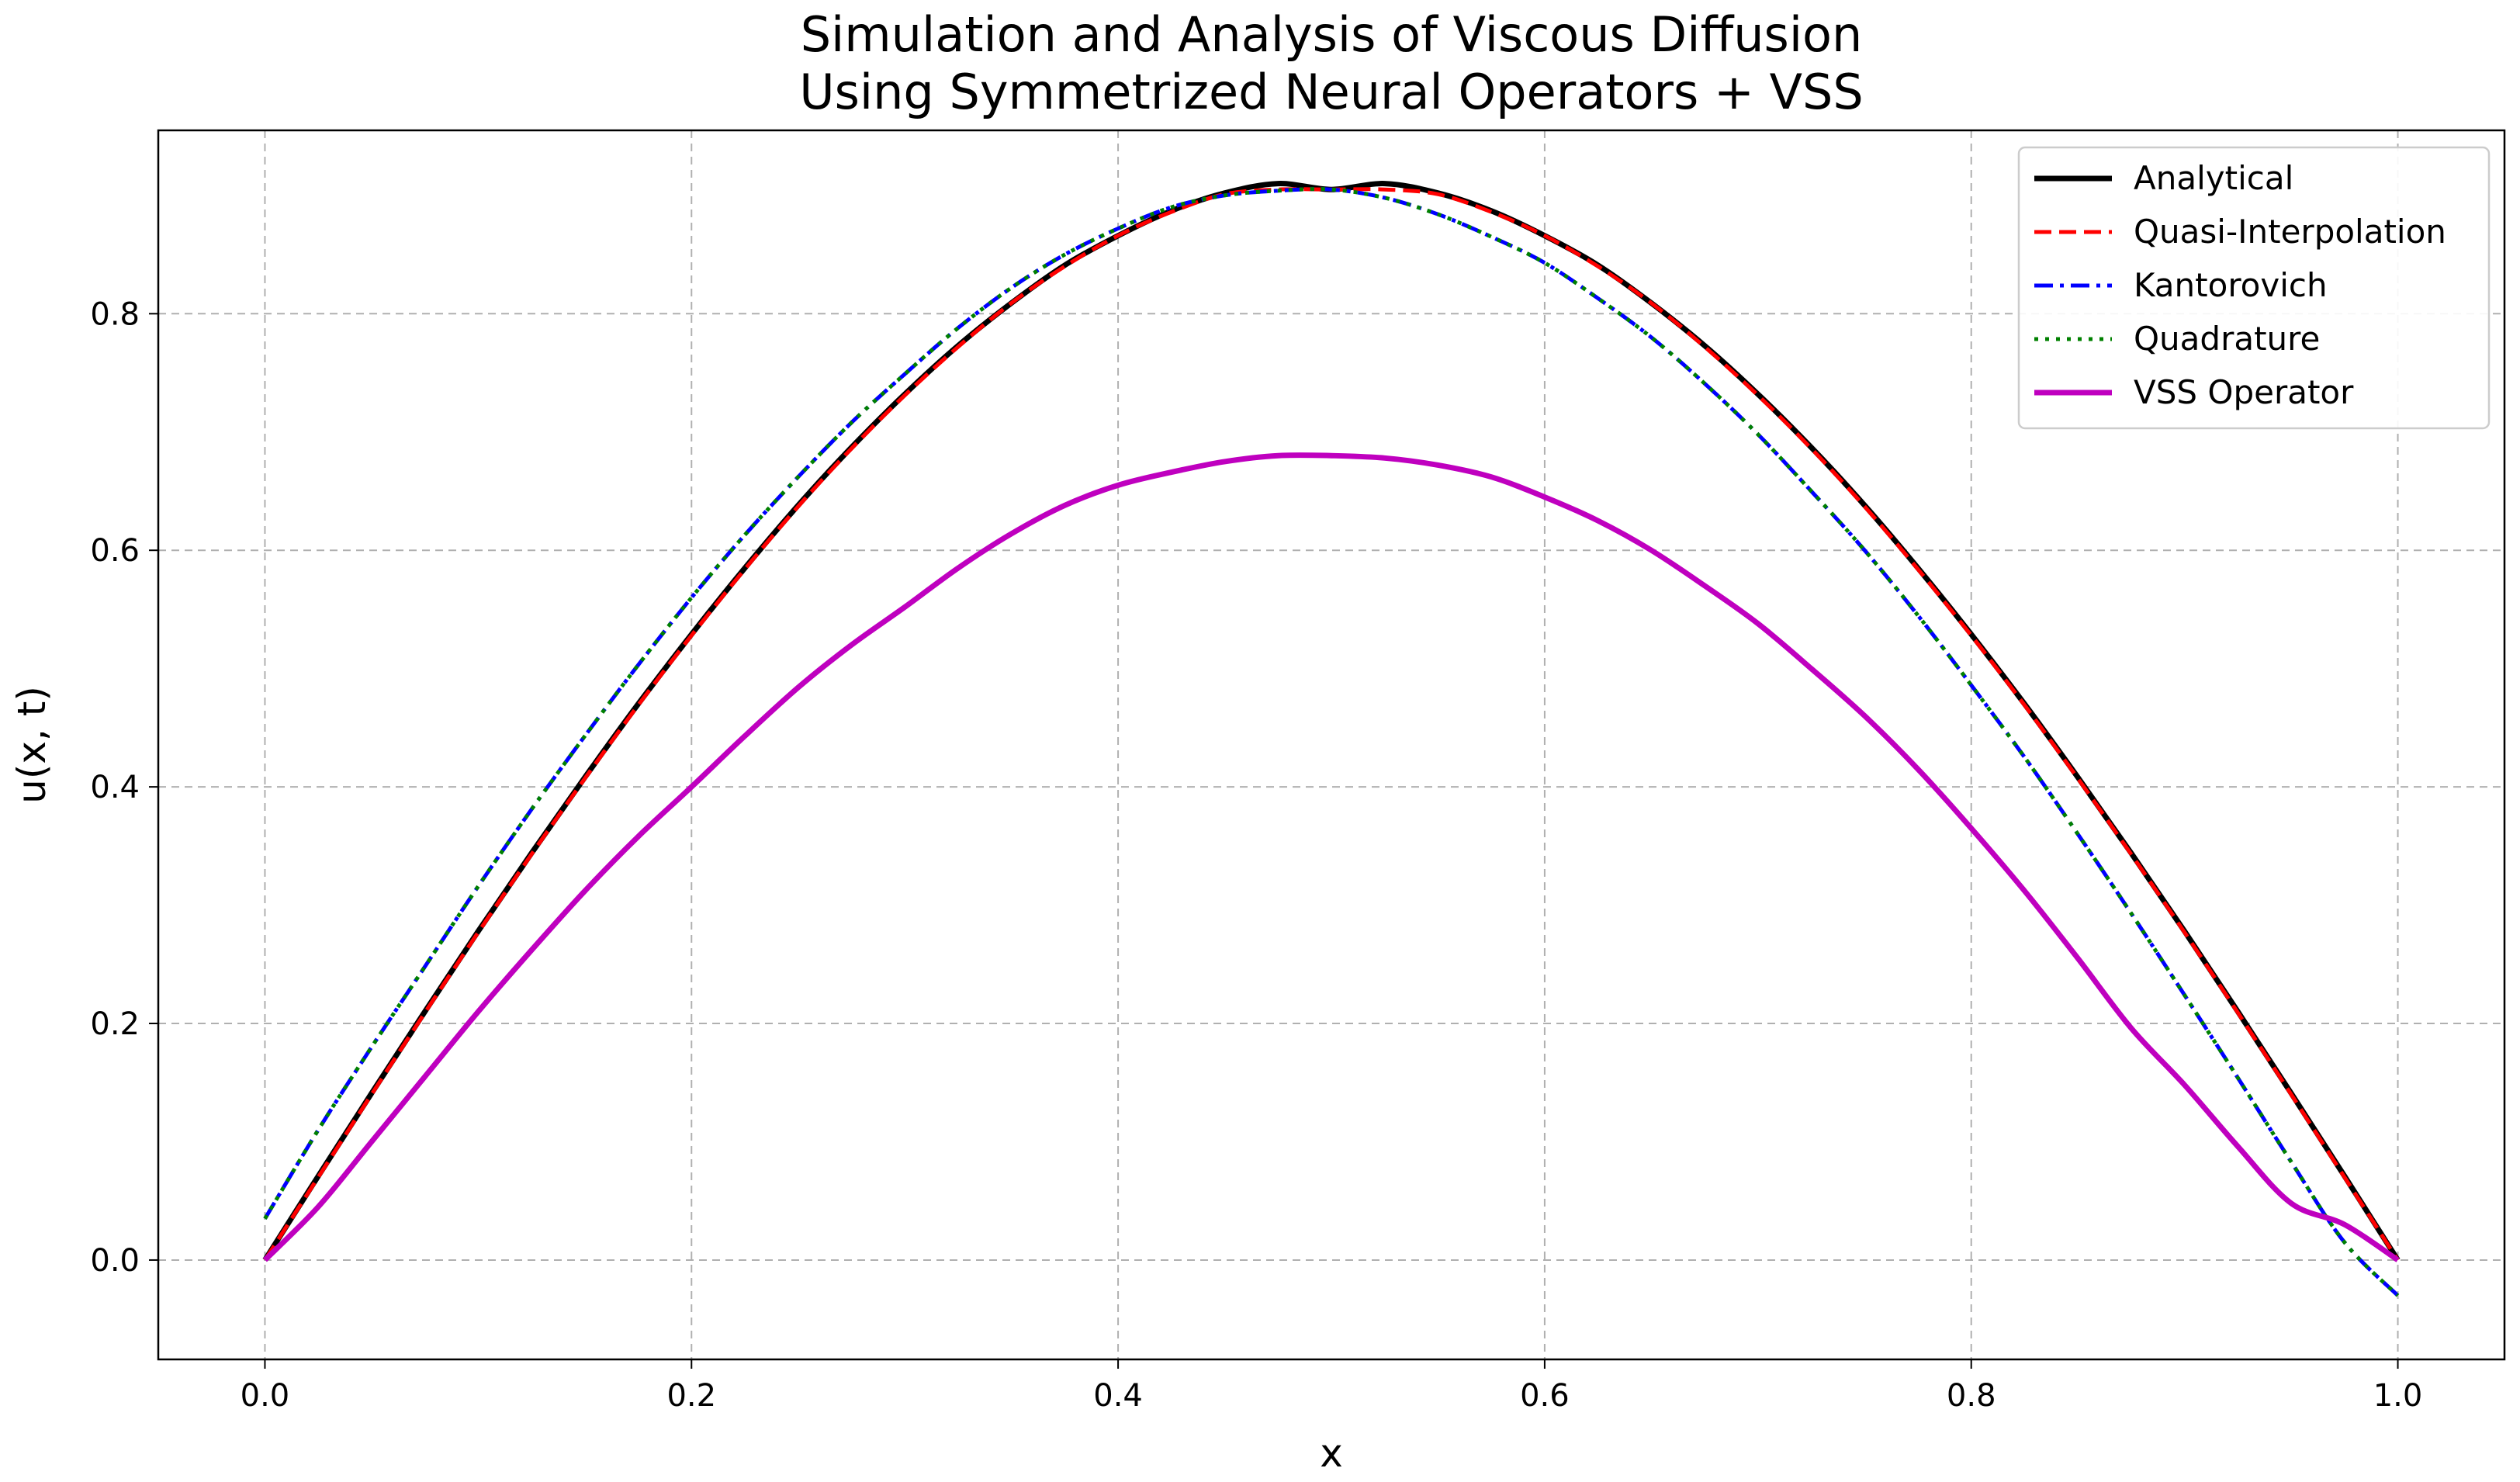 Image resolution: width=2520 pixels, height=1482 pixels. What do you see at coordinates (691, 1396) in the screenshot?
I see `x-tick-label: 0.2` at bounding box center [691, 1396].